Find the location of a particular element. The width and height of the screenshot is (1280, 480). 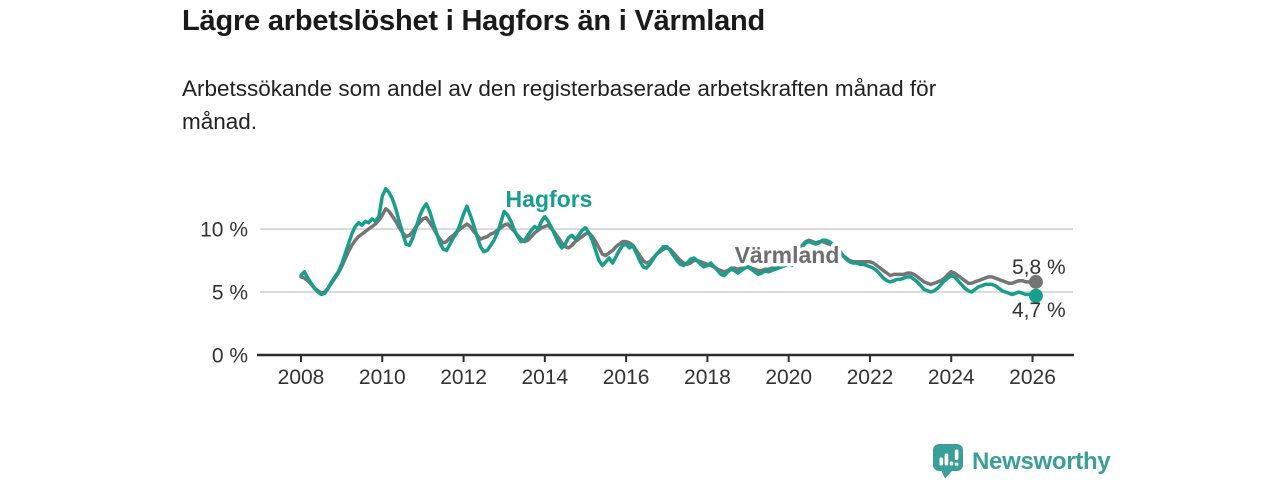

x-tick-label: 2016 is located at coordinates (626, 377).